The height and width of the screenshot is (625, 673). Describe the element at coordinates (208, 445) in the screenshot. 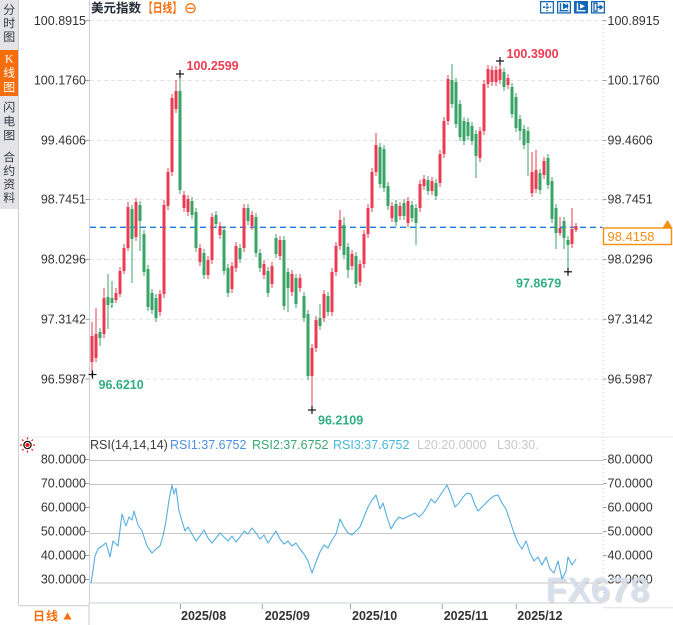

I see `svg-text: RSI1:37.6752` at that location.